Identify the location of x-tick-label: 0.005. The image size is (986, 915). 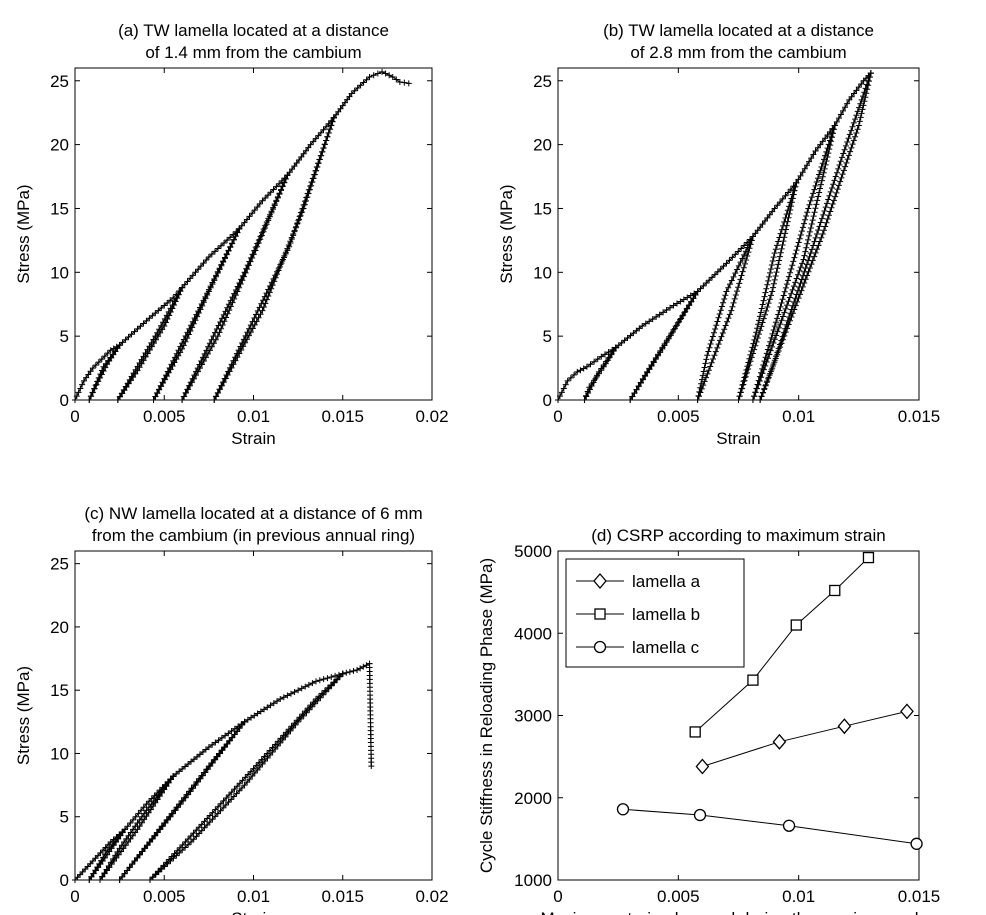
(678, 896).